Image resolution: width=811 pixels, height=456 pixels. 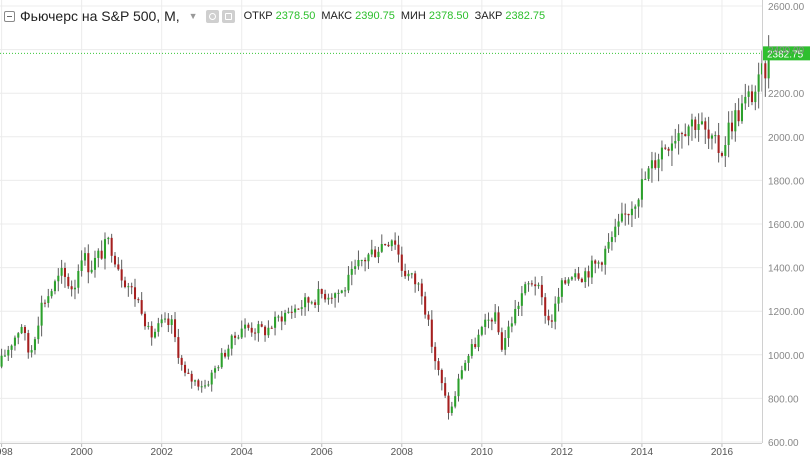 What do you see at coordinates (786, 181) in the screenshot?
I see `y-tick-label: 1800.00` at bounding box center [786, 181].